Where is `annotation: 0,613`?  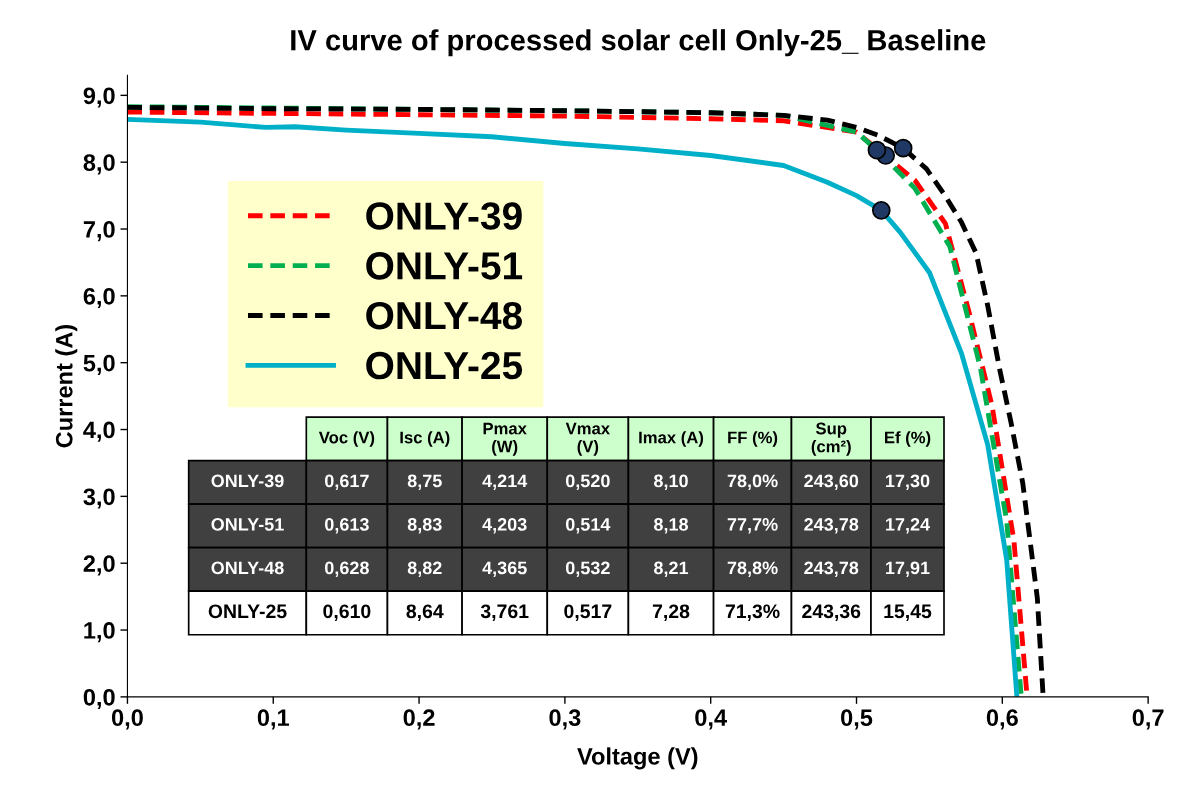 annotation: 0,613 is located at coordinates (347, 526).